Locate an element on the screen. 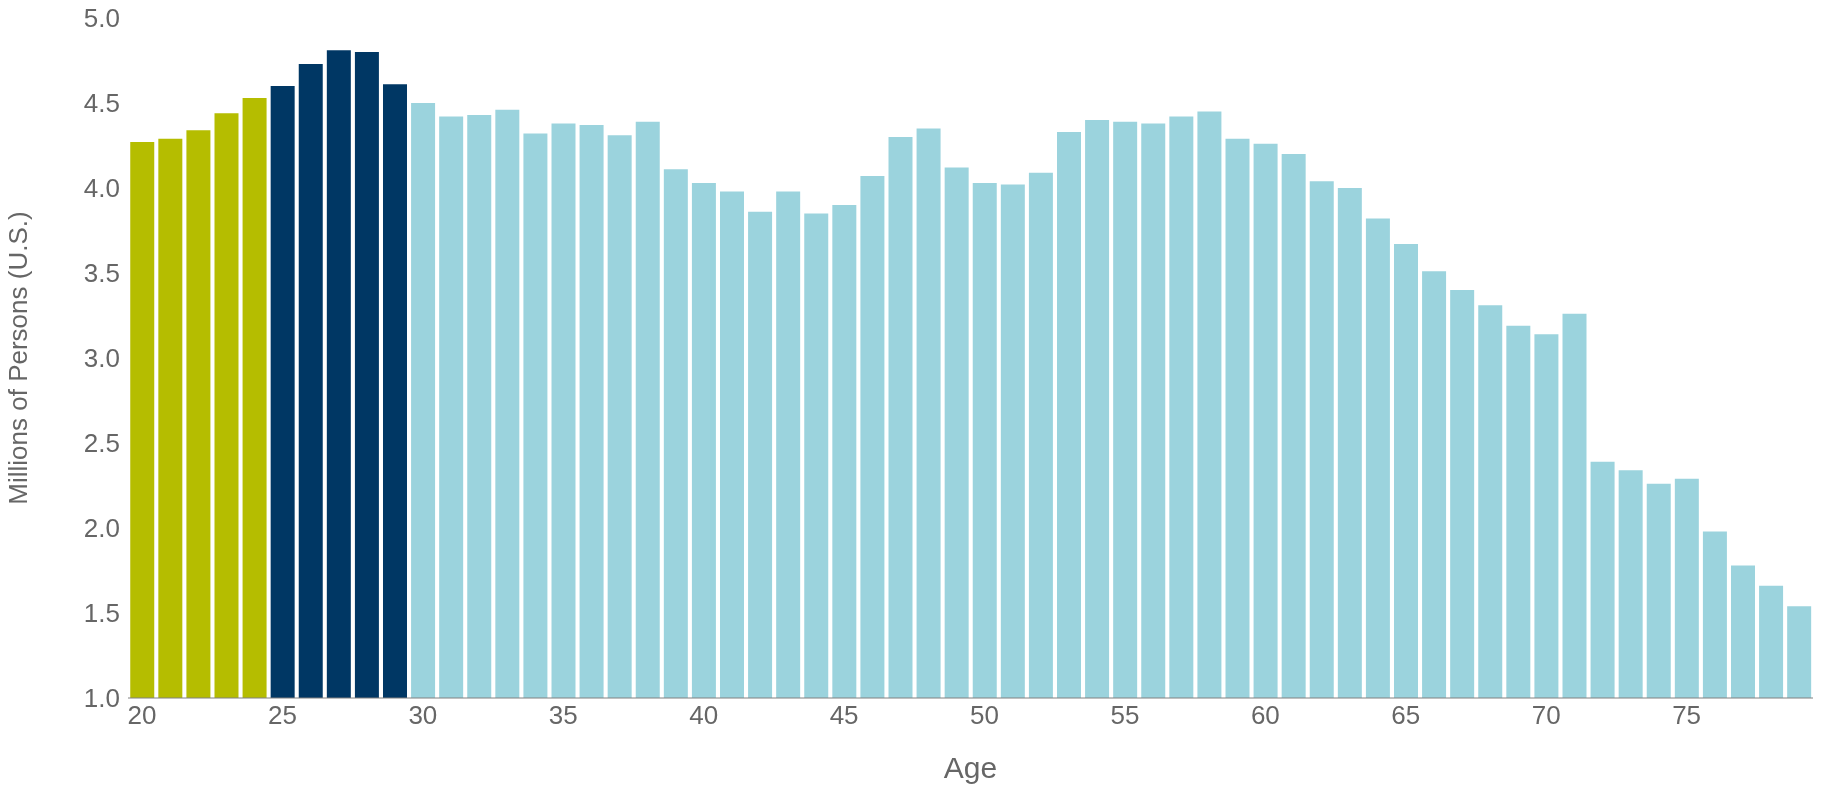  x-tick-label: 35 is located at coordinates (563, 715).